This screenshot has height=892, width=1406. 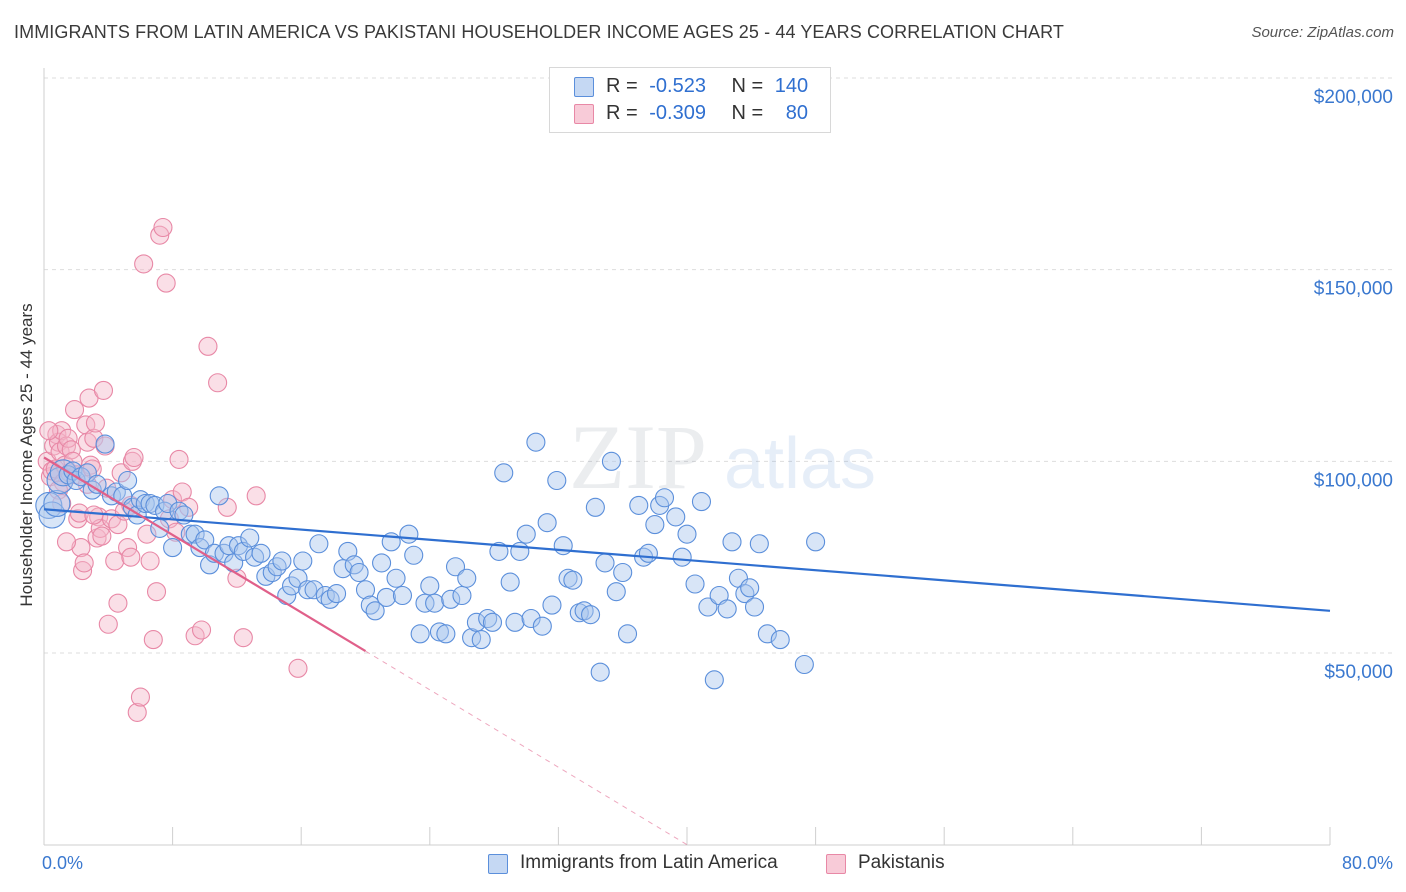 I want to click on bottom-legend-label: Pakistanis, so click(x=901, y=862).